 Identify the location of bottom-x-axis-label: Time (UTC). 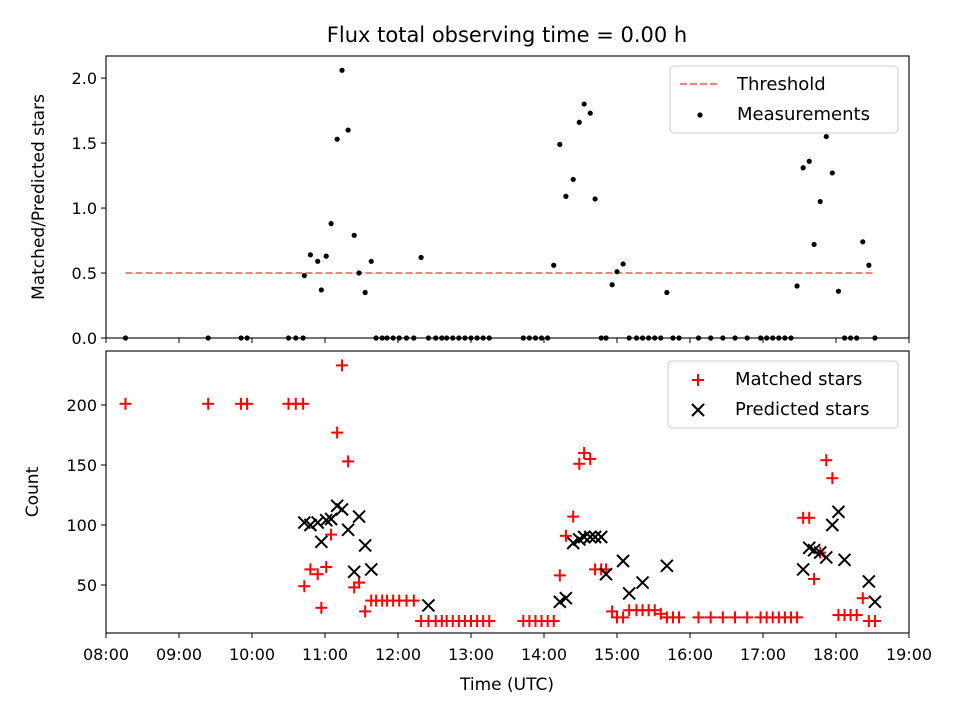
(506, 685).